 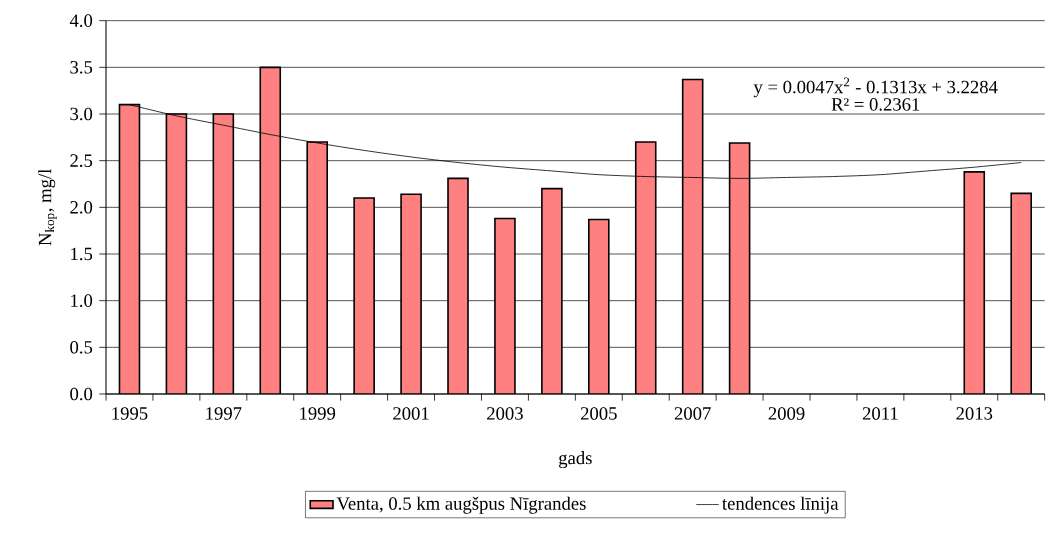 I want to click on y-tick-label: 0.0, so click(x=81, y=394).